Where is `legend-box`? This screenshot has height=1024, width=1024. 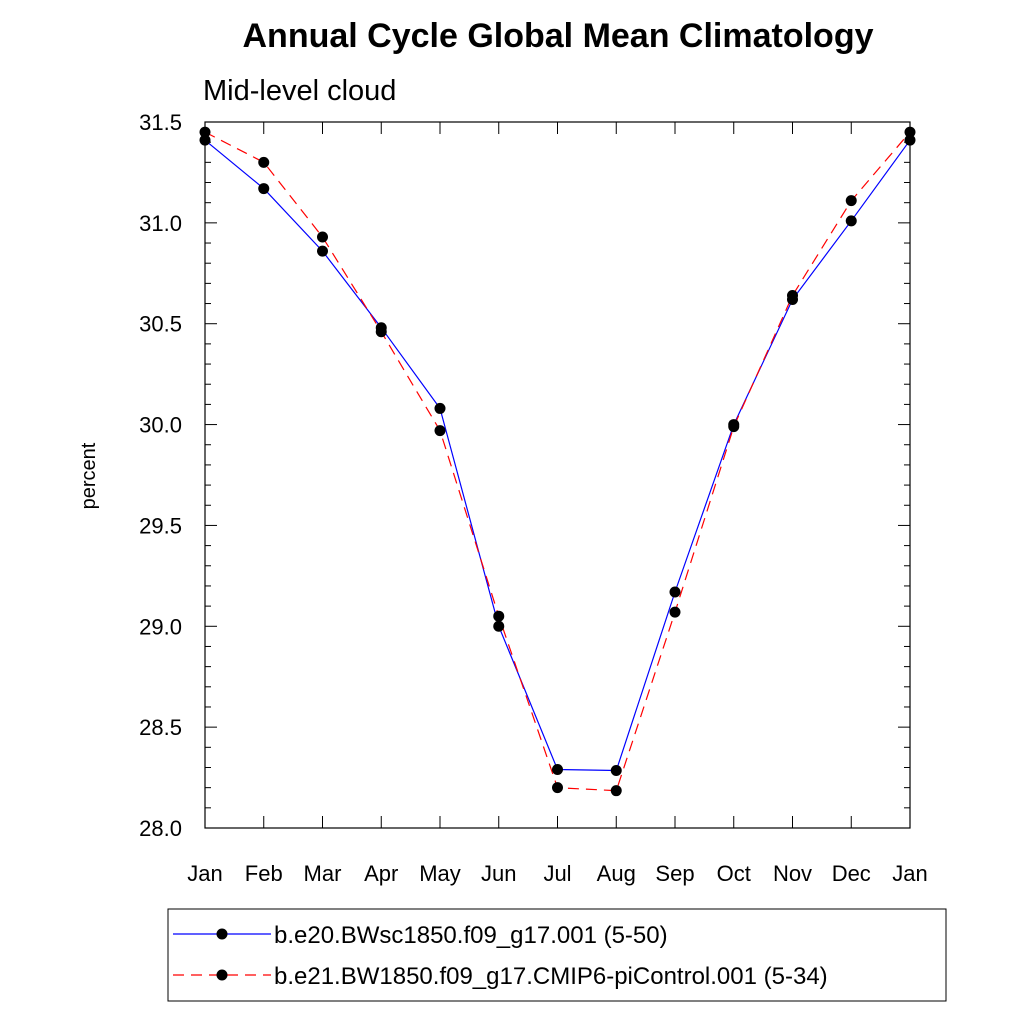
legend-box is located at coordinates (557, 955).